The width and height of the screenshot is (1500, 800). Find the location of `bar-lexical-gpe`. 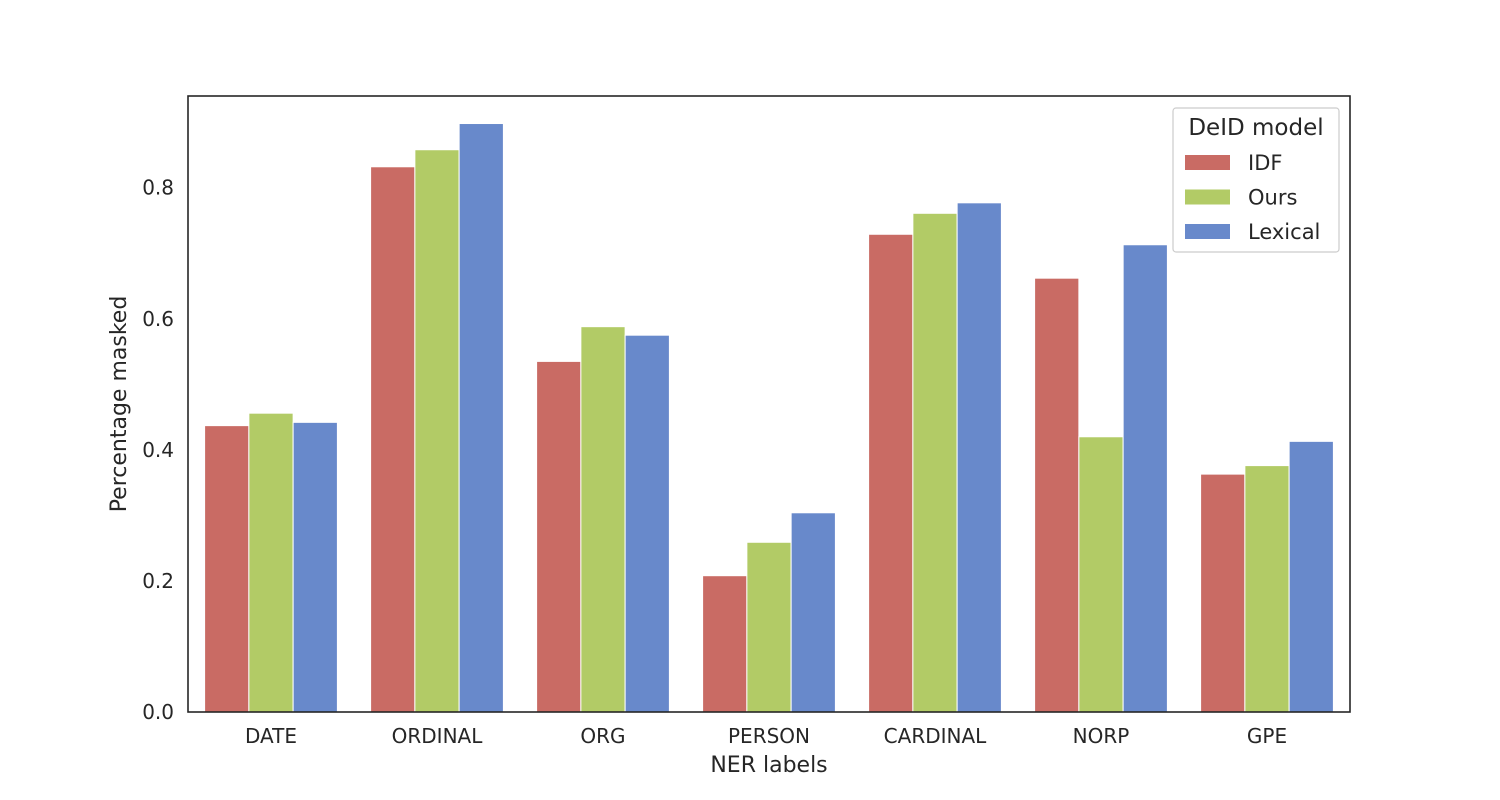

bar-lexical-gpe is located at coordinates (1311, 576).